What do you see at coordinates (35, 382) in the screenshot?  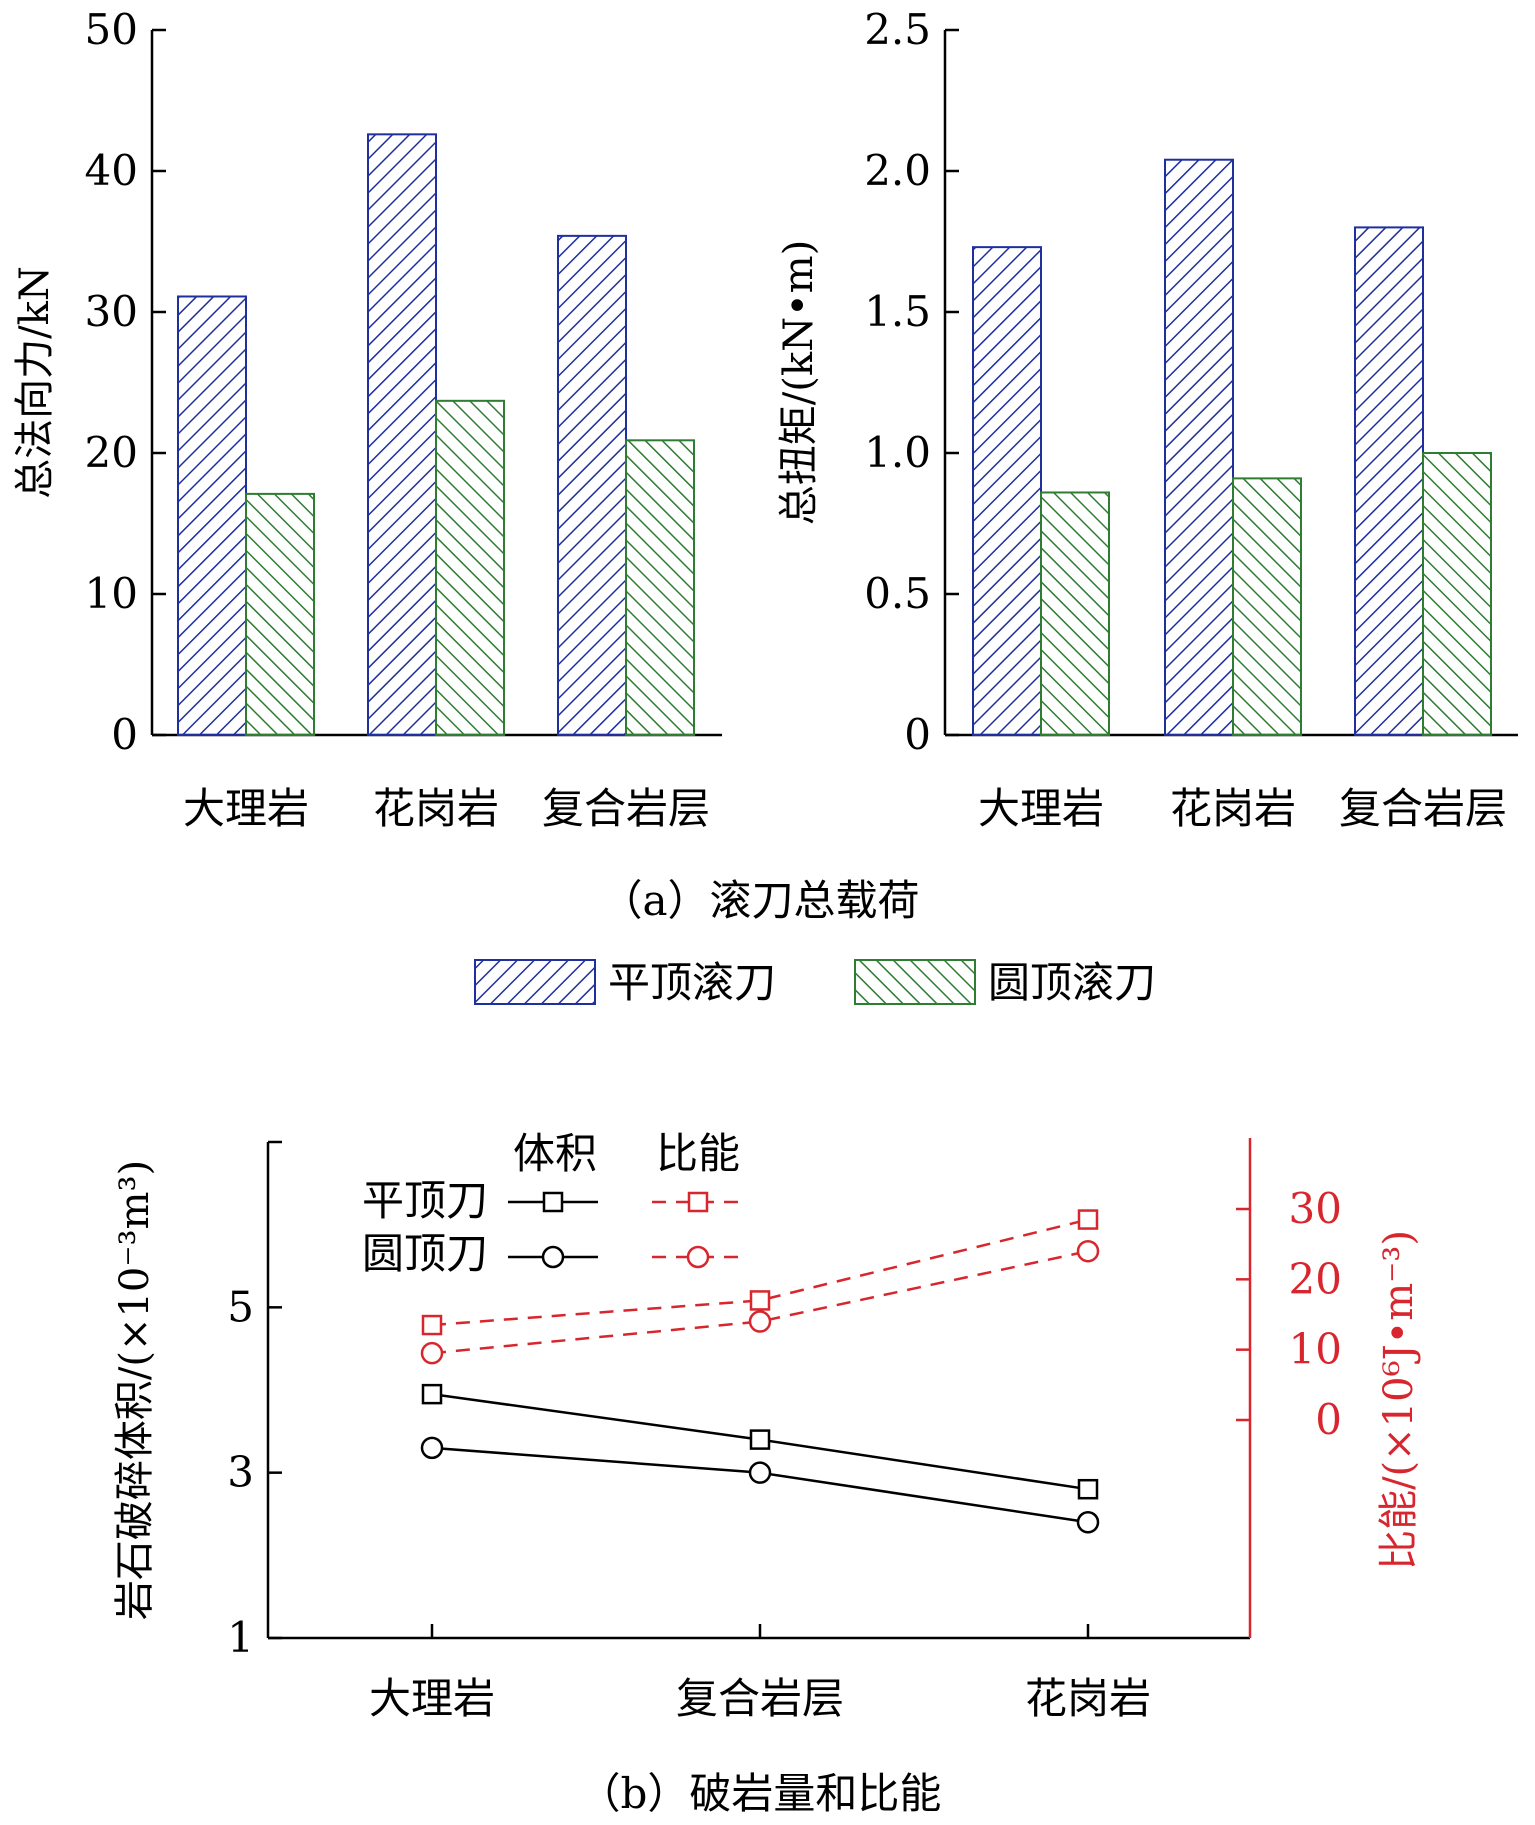 I see `y-axis-label: 总法向力/kN` at bounding box center [35, 382].